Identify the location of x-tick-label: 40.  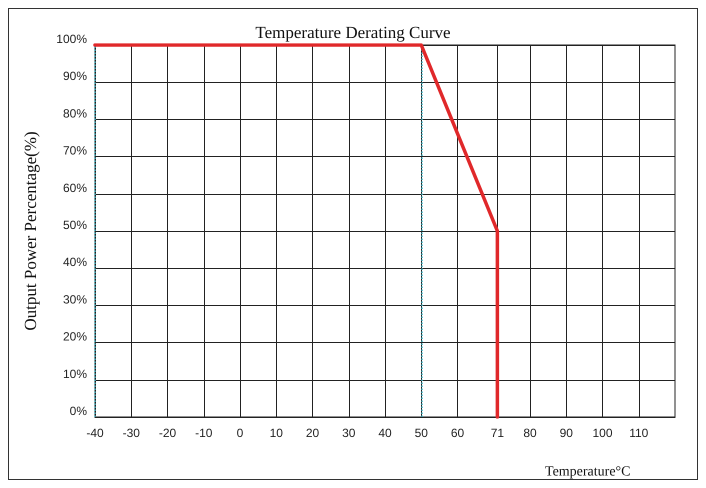
(385, 433).